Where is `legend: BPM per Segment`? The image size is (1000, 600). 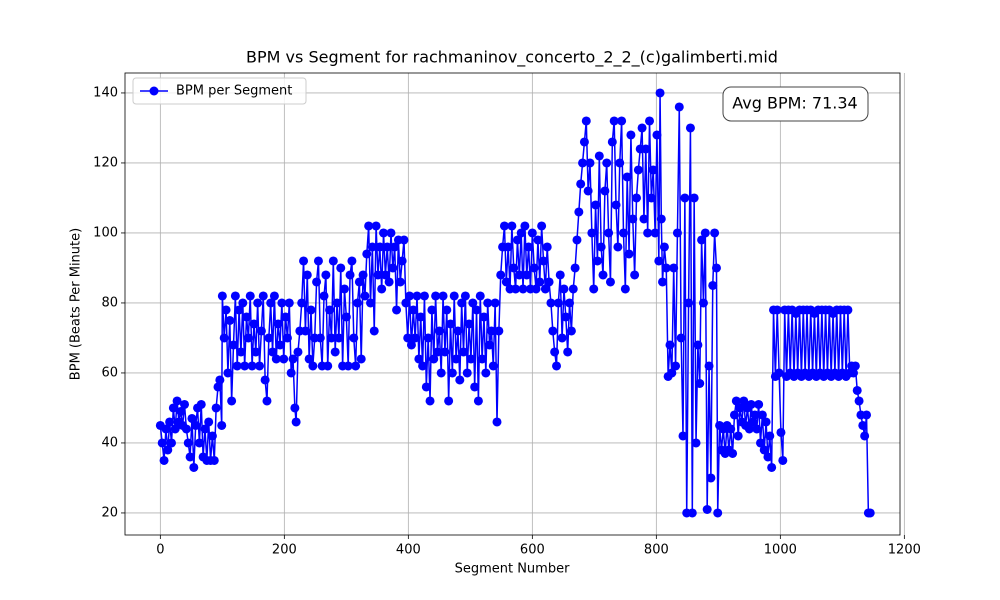 legend: BPM per Segment is located at coordinates (219, 91).